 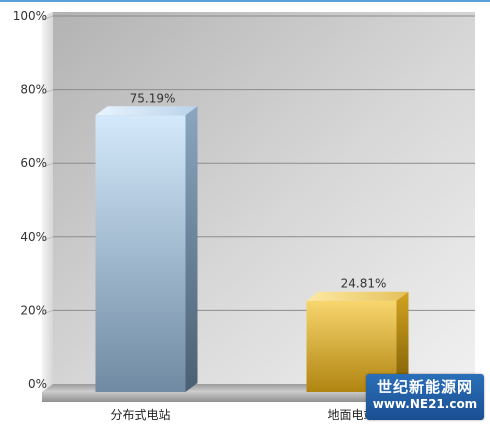 I want to click on x-axis: 分布式电站 地面电站, so click(x=242, y=415).